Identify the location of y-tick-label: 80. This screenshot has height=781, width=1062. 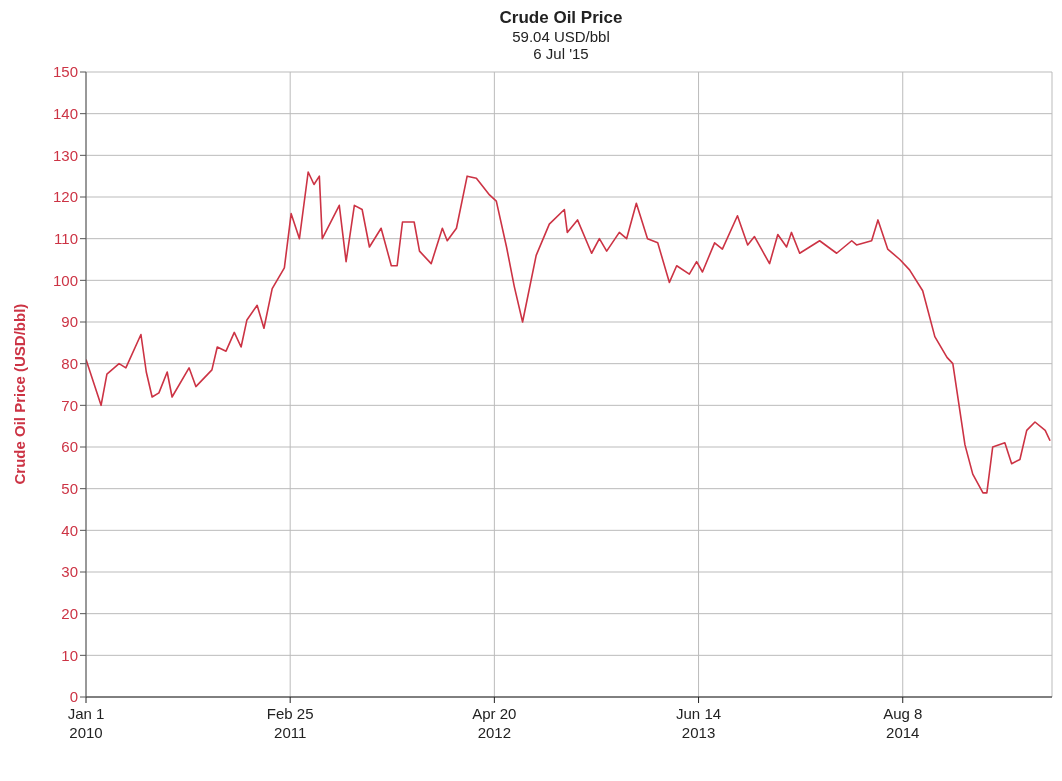
(69, 363).